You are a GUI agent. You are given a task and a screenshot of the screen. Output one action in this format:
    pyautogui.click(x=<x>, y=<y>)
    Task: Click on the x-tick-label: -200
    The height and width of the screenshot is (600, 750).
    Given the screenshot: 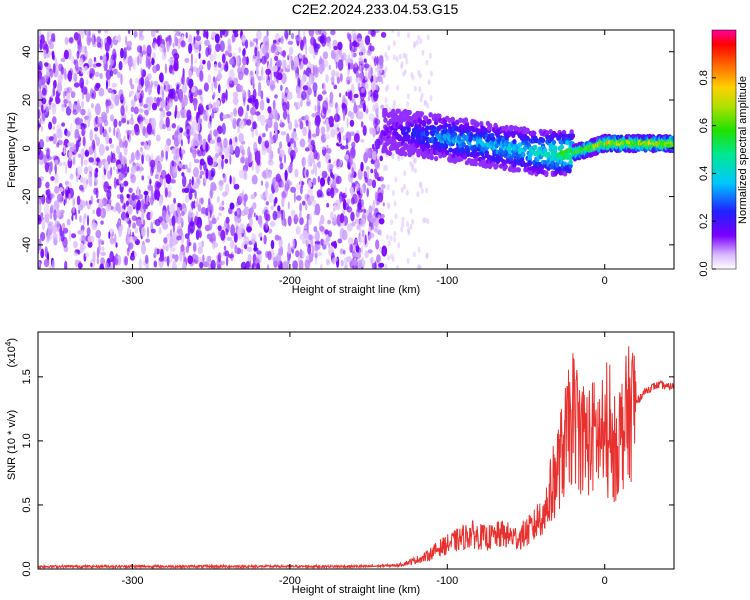 What is the action you would take?
    pyautogui.click(x=290, y=281)
    